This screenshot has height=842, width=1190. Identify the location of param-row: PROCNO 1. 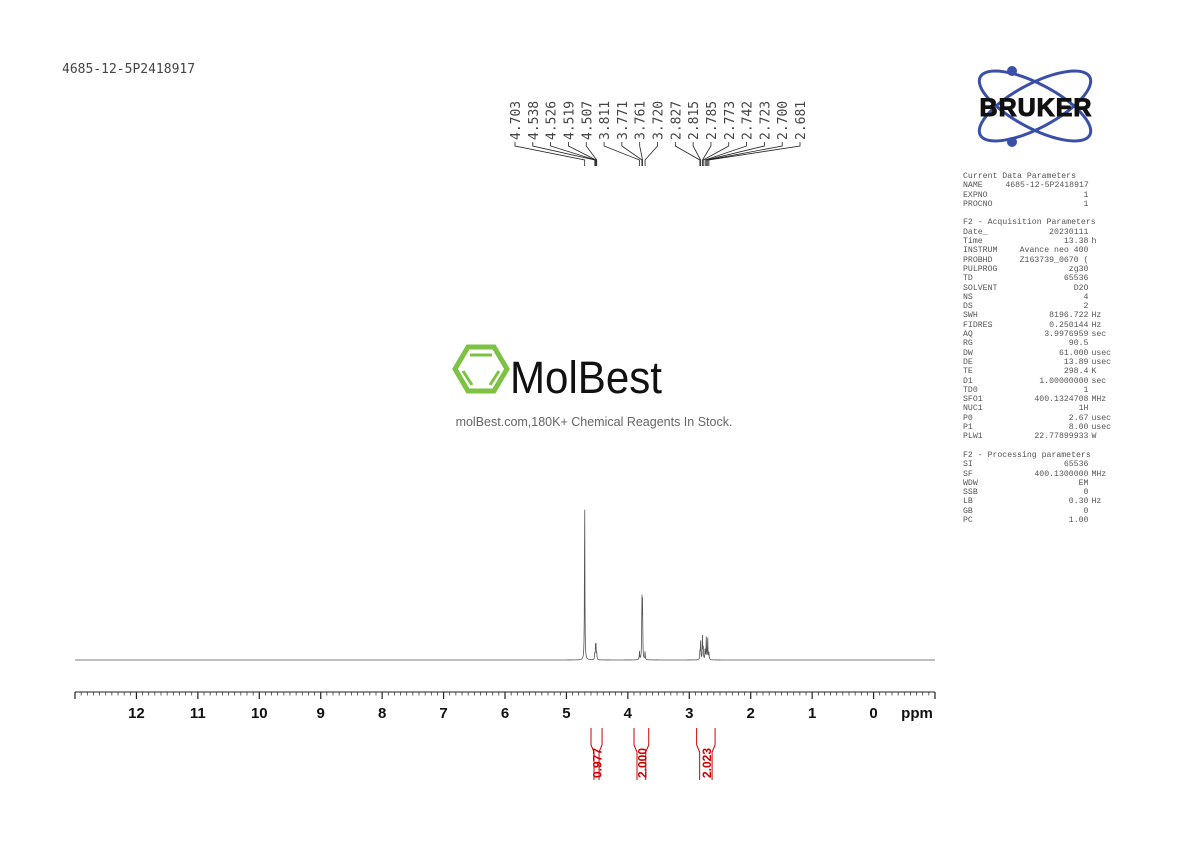
(1038, 204).